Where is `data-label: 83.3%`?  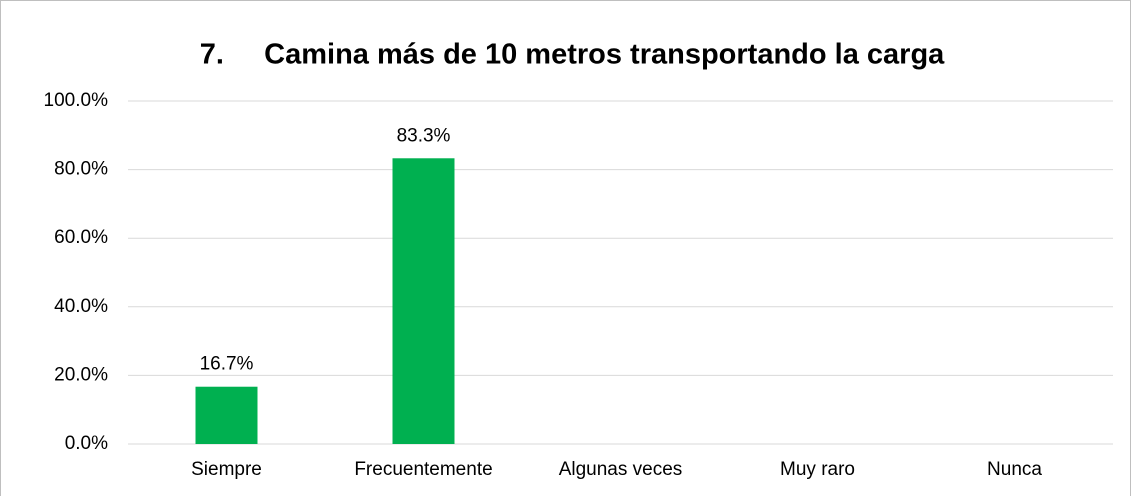 data-label: 83.3% is located at coordinates (424, 135).